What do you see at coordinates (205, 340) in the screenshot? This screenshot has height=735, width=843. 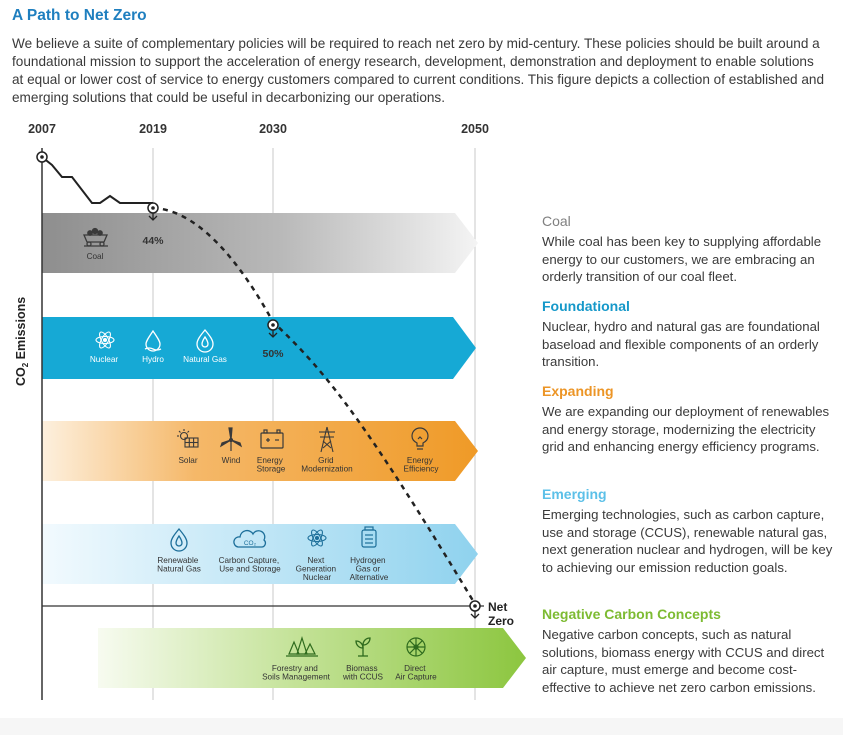 I see `natural-gas-icon` at bounding box center [205, 340].